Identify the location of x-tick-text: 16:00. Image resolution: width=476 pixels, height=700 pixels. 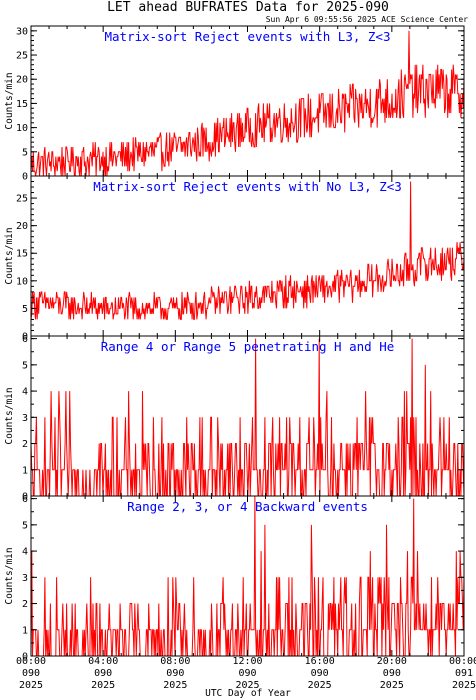
(320, 661).